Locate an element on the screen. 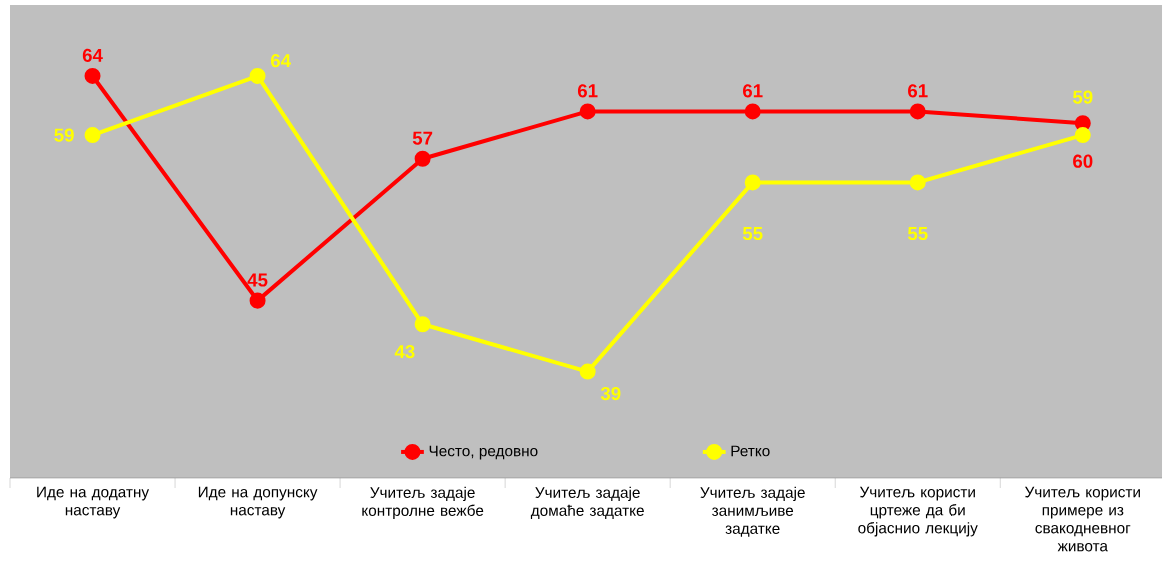  x-tick-label: Иде на додатну наставу is located at coordinates (93, 502).